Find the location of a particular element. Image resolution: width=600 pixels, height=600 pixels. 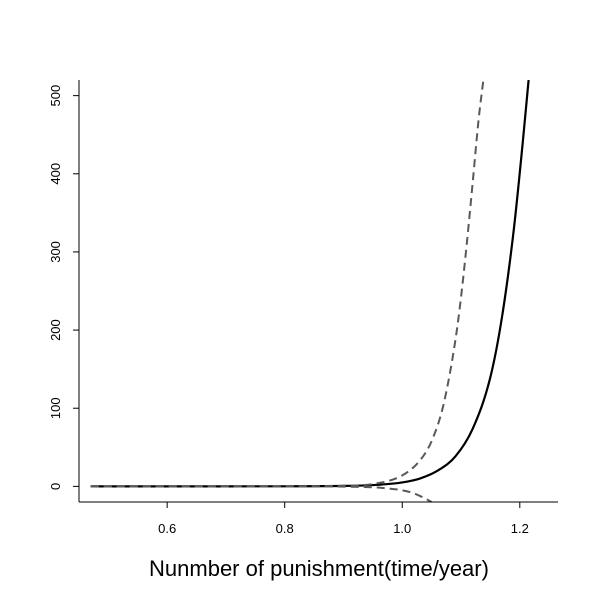

y-tick-label: 100 is located at coordinates (55, 408).